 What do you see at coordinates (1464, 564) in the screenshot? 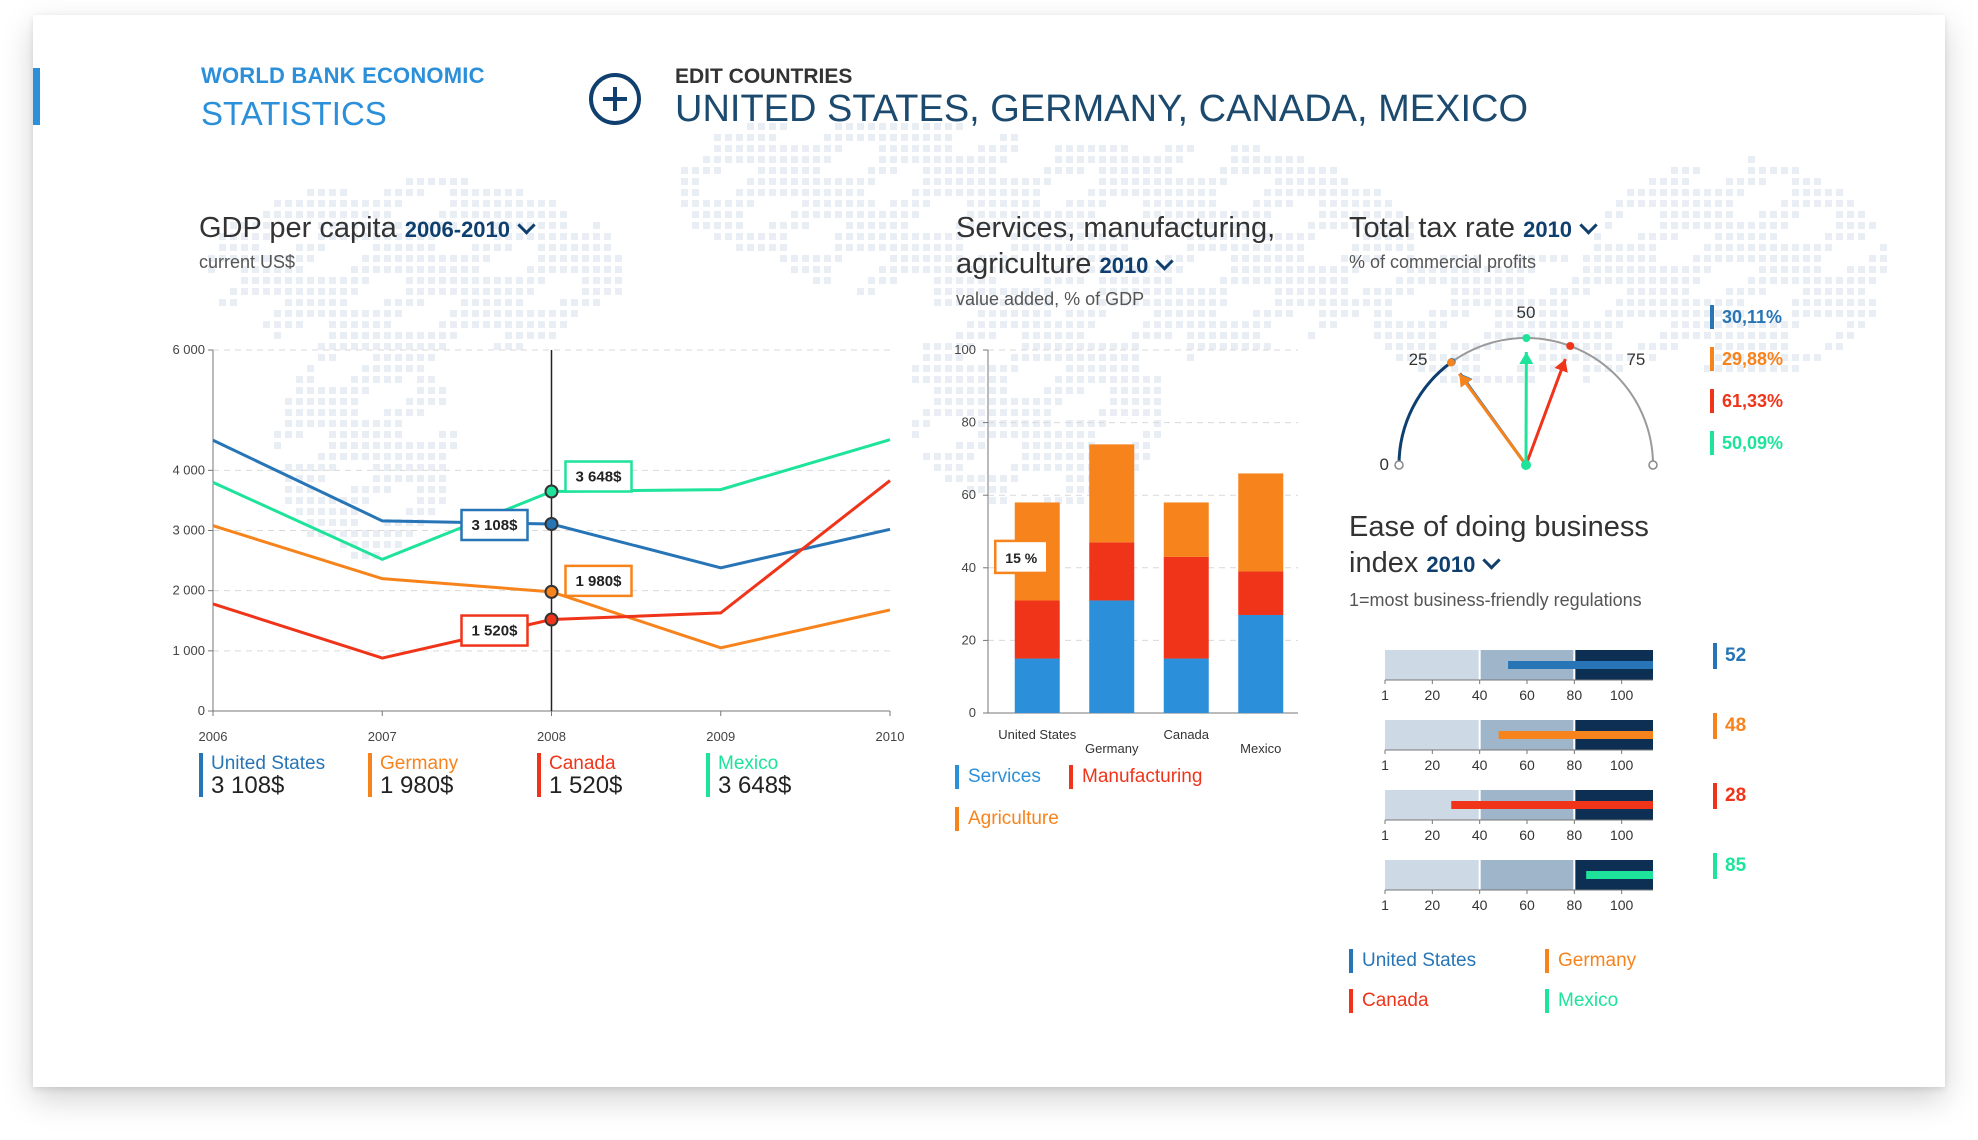
I see `business-year-selector: 2010` at bounding box center [1464, 564].